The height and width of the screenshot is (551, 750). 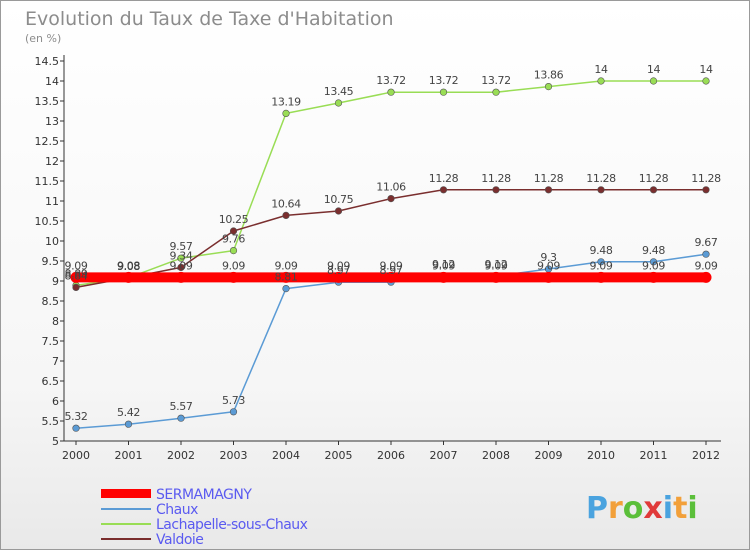 I want to click on x-tick-label: 2005, so click(x=339, y=455).